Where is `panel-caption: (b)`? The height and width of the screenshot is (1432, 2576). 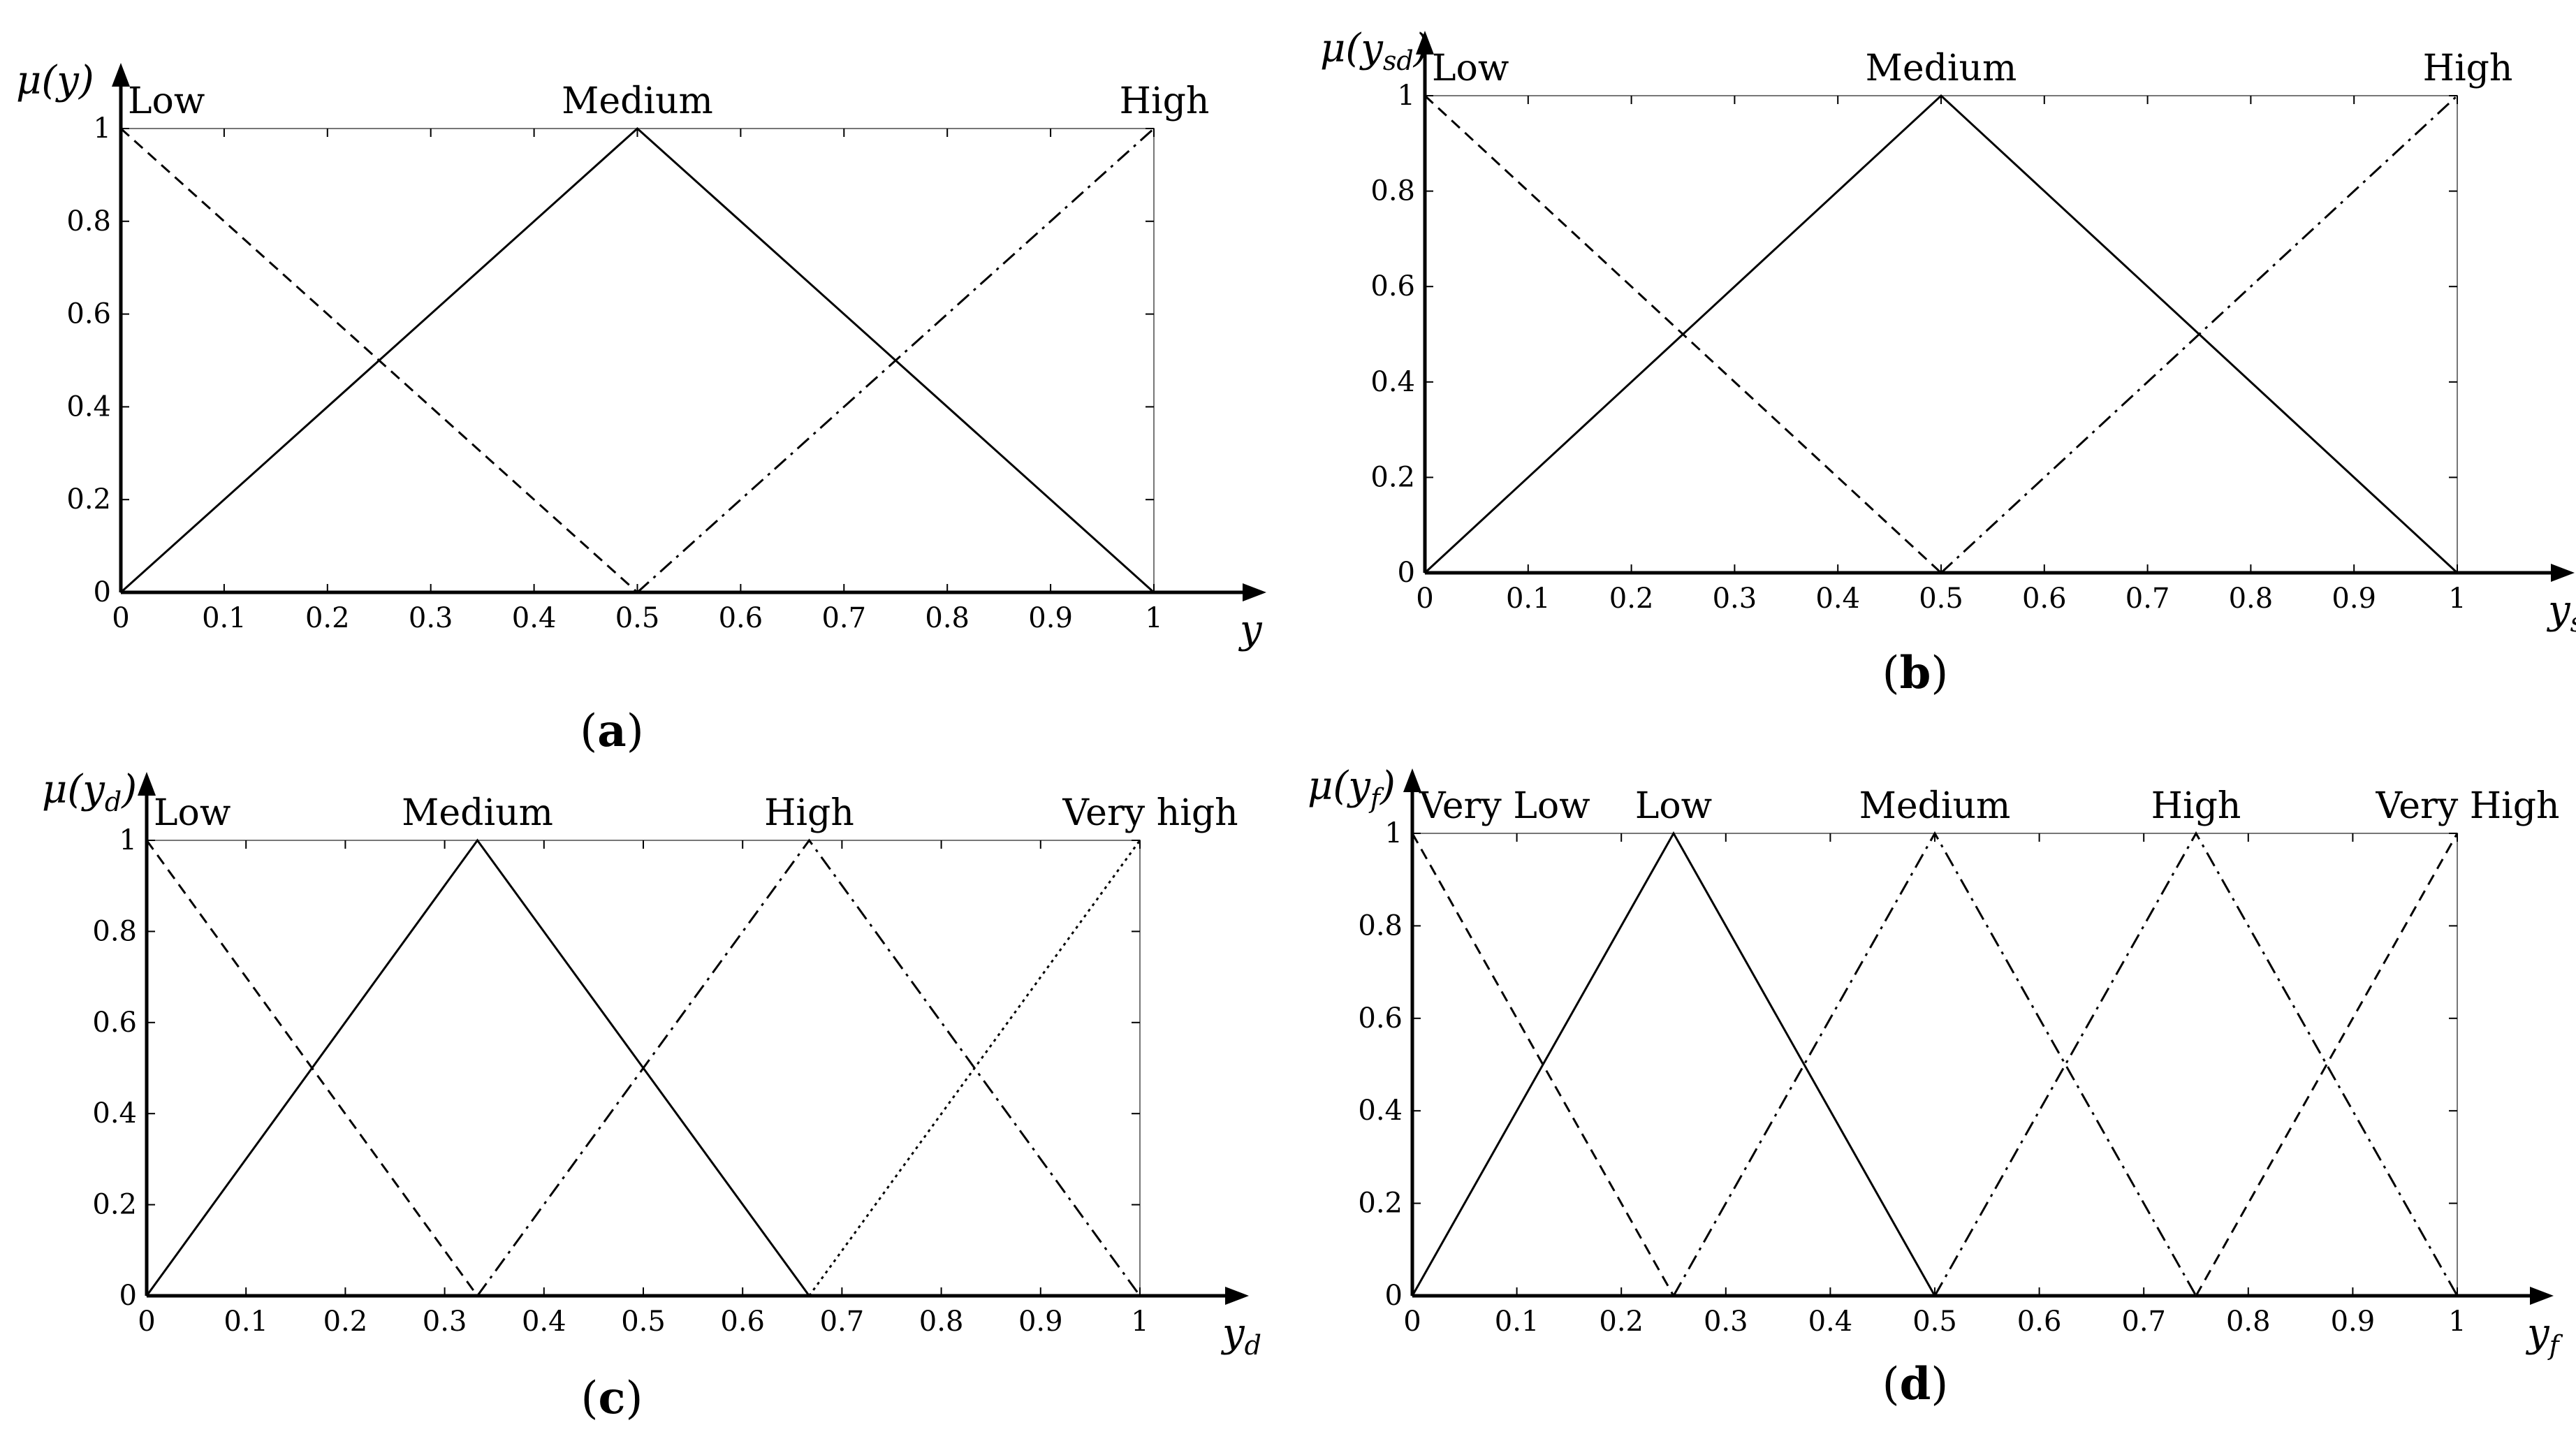
panel-caption: (b) is located at coordinates (1916, 673).